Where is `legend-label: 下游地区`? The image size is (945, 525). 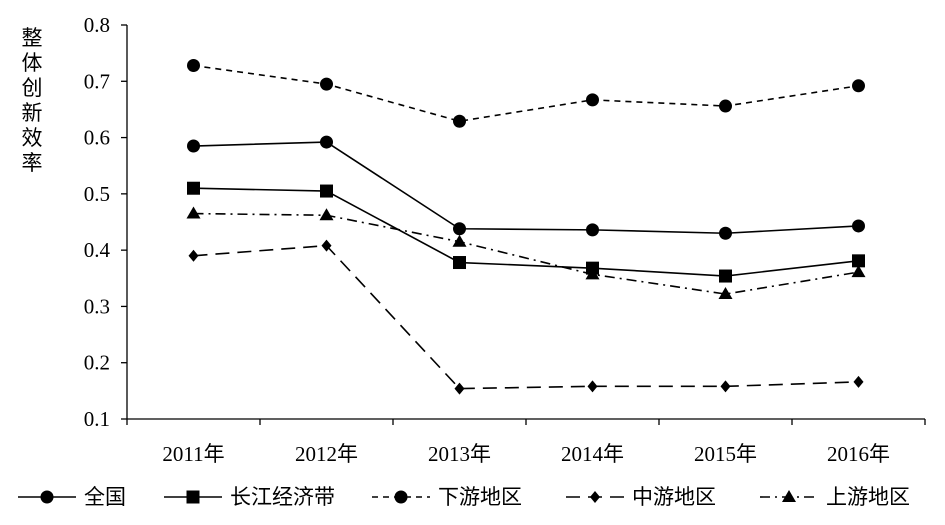
legend-label: 下游地区 is located at coordinates (480, 497).